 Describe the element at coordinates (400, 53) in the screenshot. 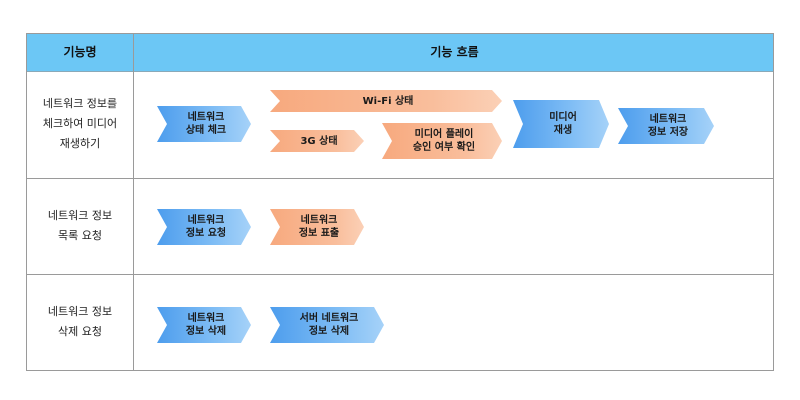

I see `table-header: 기능명 기능 흐름` at that location.